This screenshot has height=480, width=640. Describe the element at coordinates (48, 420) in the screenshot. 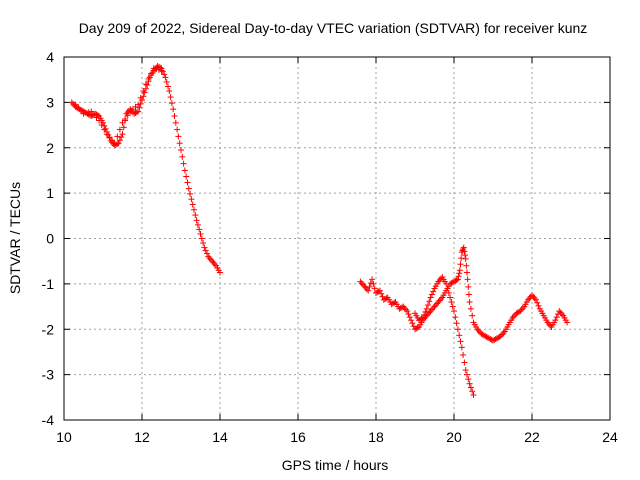

I see `y-tick-label: -4` at that location.